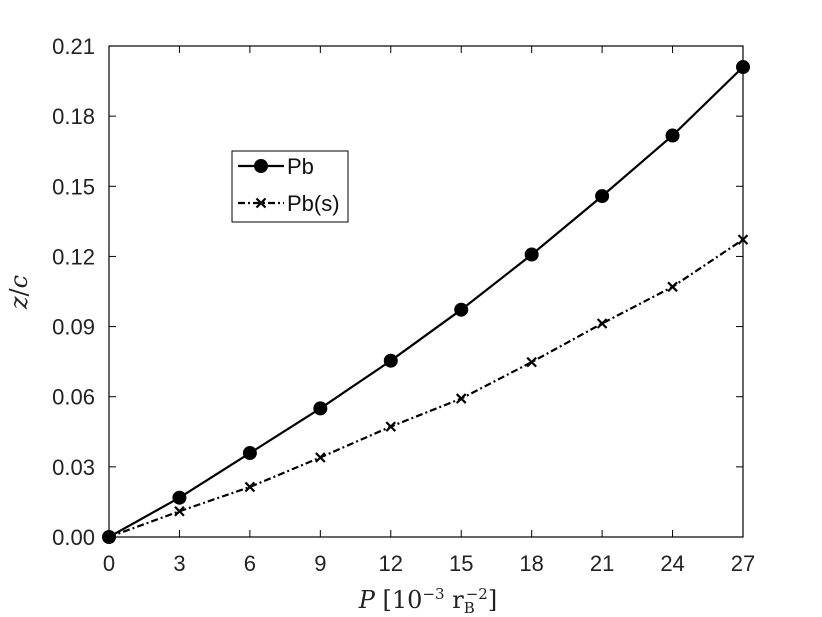  Describe the element at coordinates (73, 537) in the screenshot. I see `y-tick-label: 0.00` at that location.